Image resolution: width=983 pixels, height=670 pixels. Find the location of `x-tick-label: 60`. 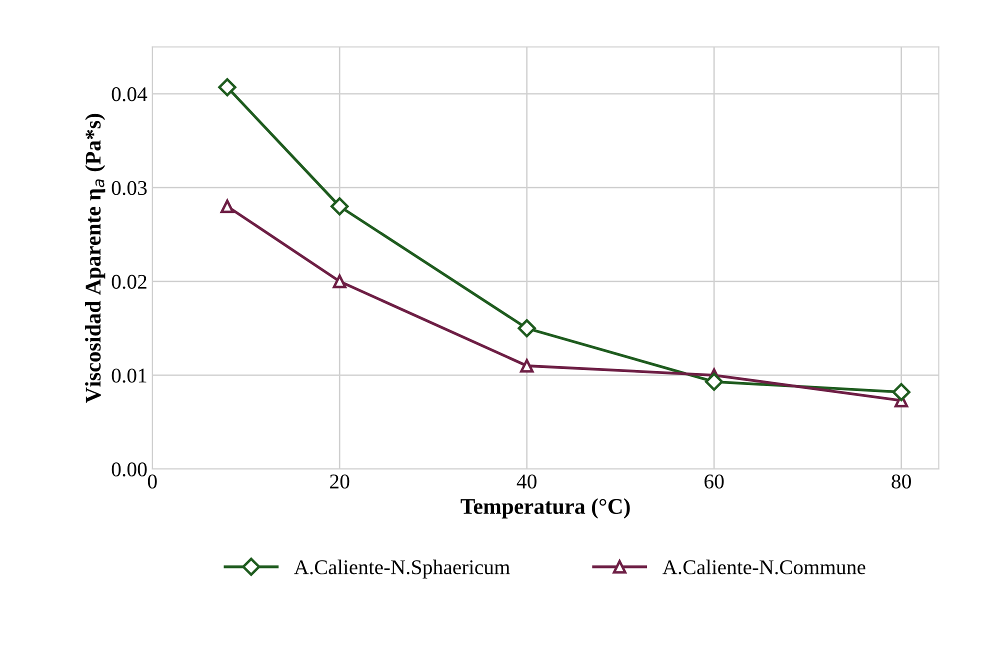

x-tick-label: 60 is located at coordinates (714, 481).